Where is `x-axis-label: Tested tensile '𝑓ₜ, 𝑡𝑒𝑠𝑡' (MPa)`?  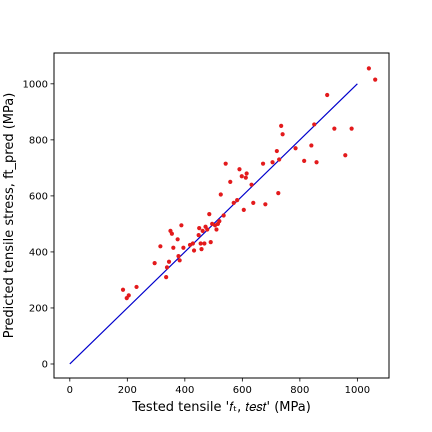
x-axis-label: Tested tensile '𝑓ₜ, 𝑡𝑒𝑠𝑡' (MPa) is located at coordinates (221, 407).